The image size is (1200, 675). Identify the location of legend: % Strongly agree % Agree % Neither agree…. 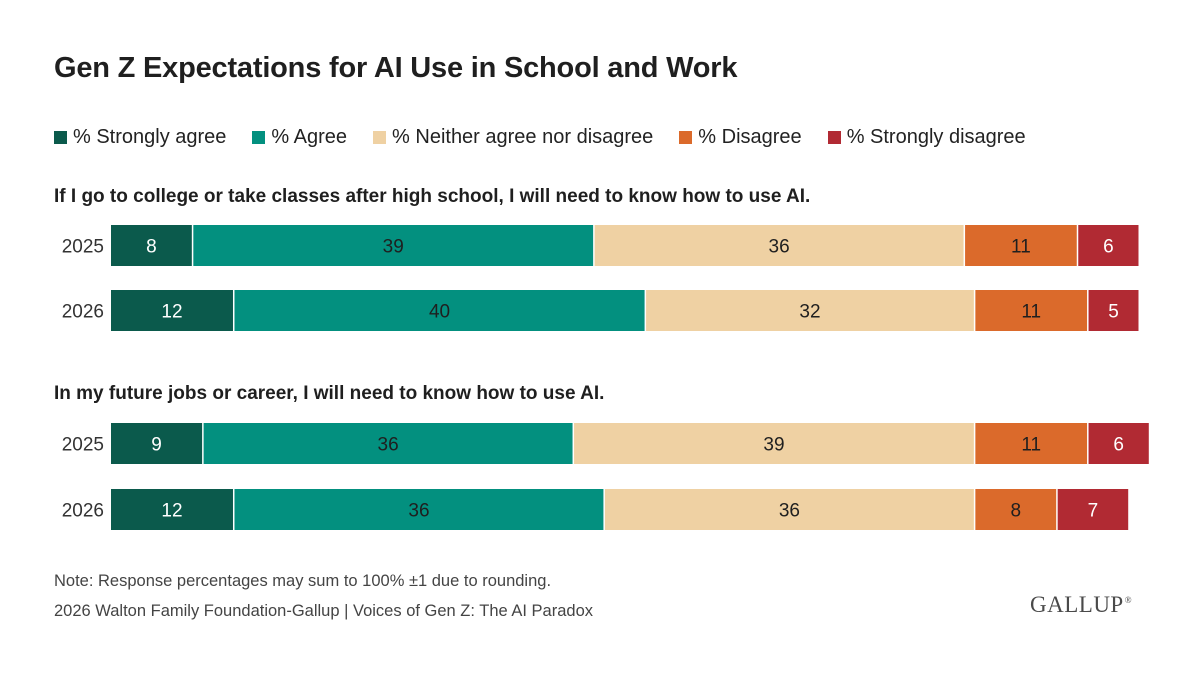
(553, 137).